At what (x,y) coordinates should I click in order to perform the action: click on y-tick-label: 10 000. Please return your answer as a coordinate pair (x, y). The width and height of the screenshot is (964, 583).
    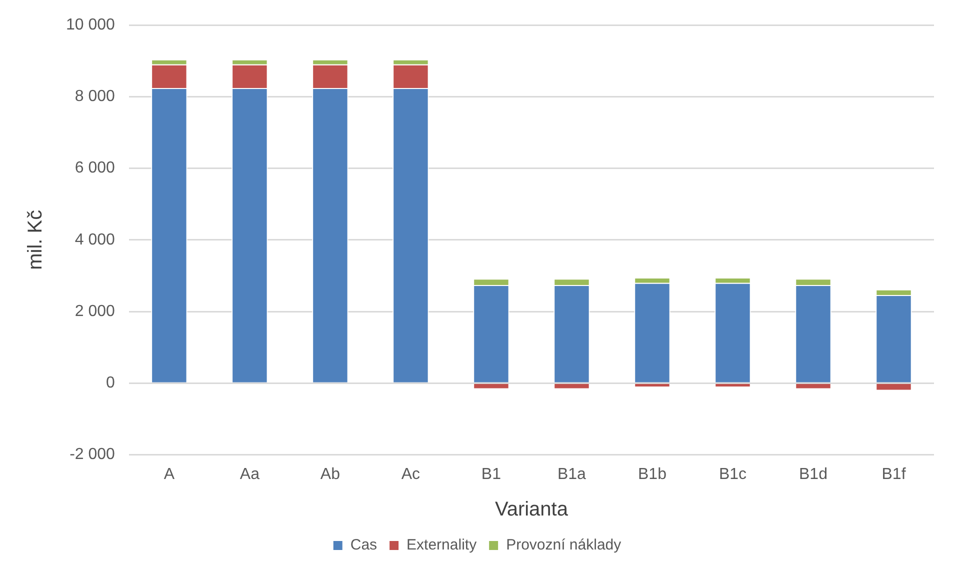
    Looking at the image, I should click on (91, 25).